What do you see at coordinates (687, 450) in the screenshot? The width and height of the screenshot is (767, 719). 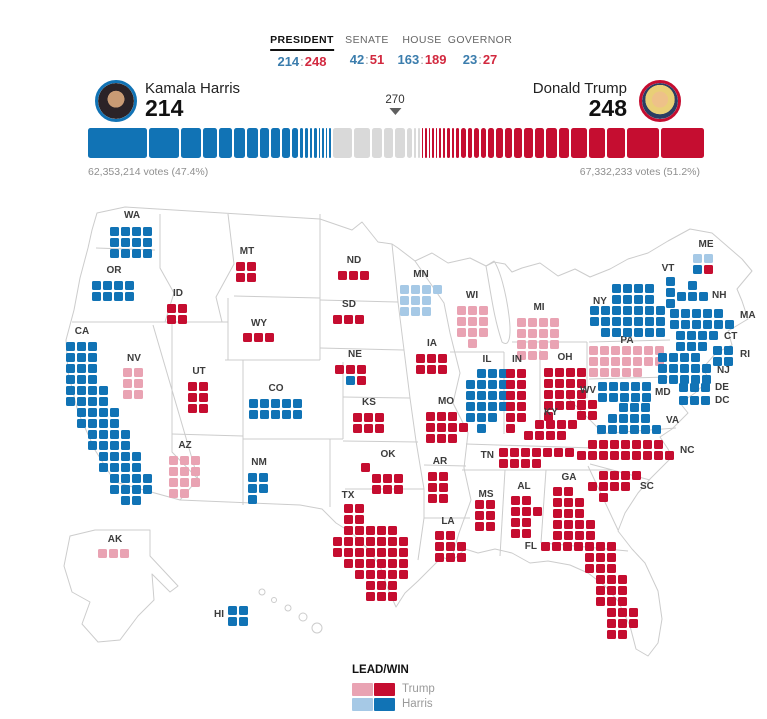 I see `state-label-nc: NC` at bounding box center [687, 450].